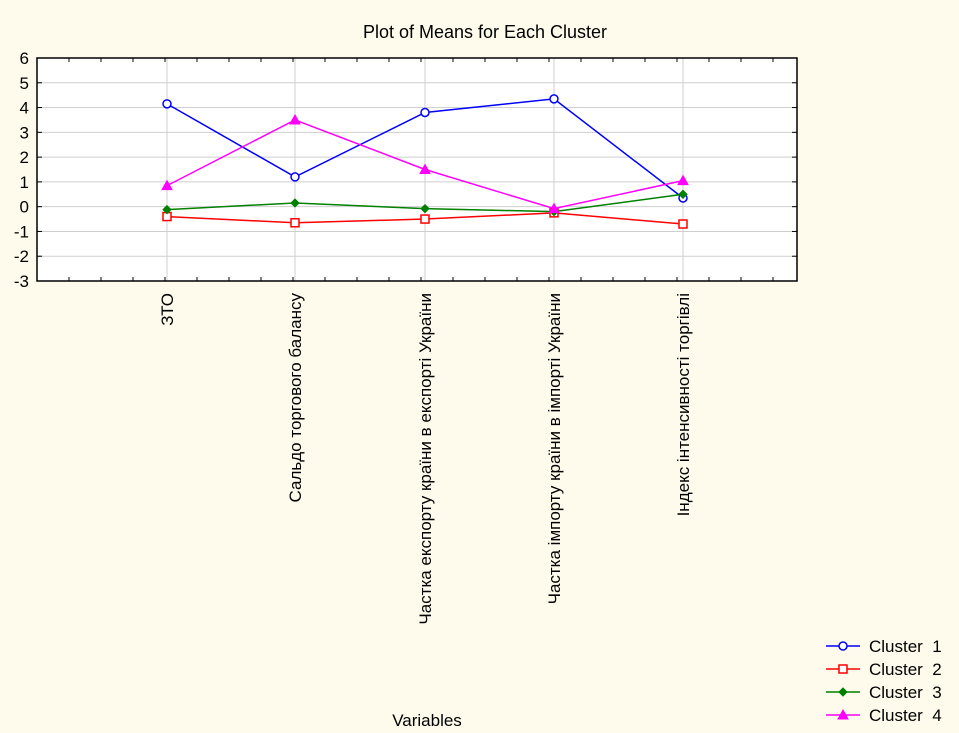 Image resolution: width=959 pixels, height=733 pixels. What do you see at coordinates (24, 108) in the screenshot?
I see `y-tick-label: 4` at bounding box center [24, 108].